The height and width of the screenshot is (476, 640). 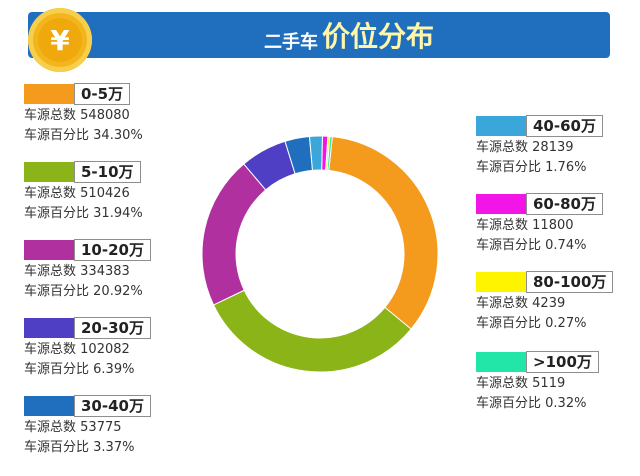 I want to click on yuan-symbol: ¥, so click(x=60, y=40).